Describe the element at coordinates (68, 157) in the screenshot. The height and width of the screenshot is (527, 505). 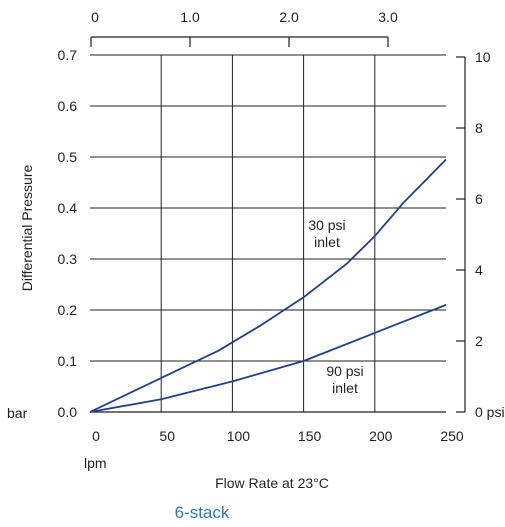
I see `y-tick-label: 0.5` at that location.